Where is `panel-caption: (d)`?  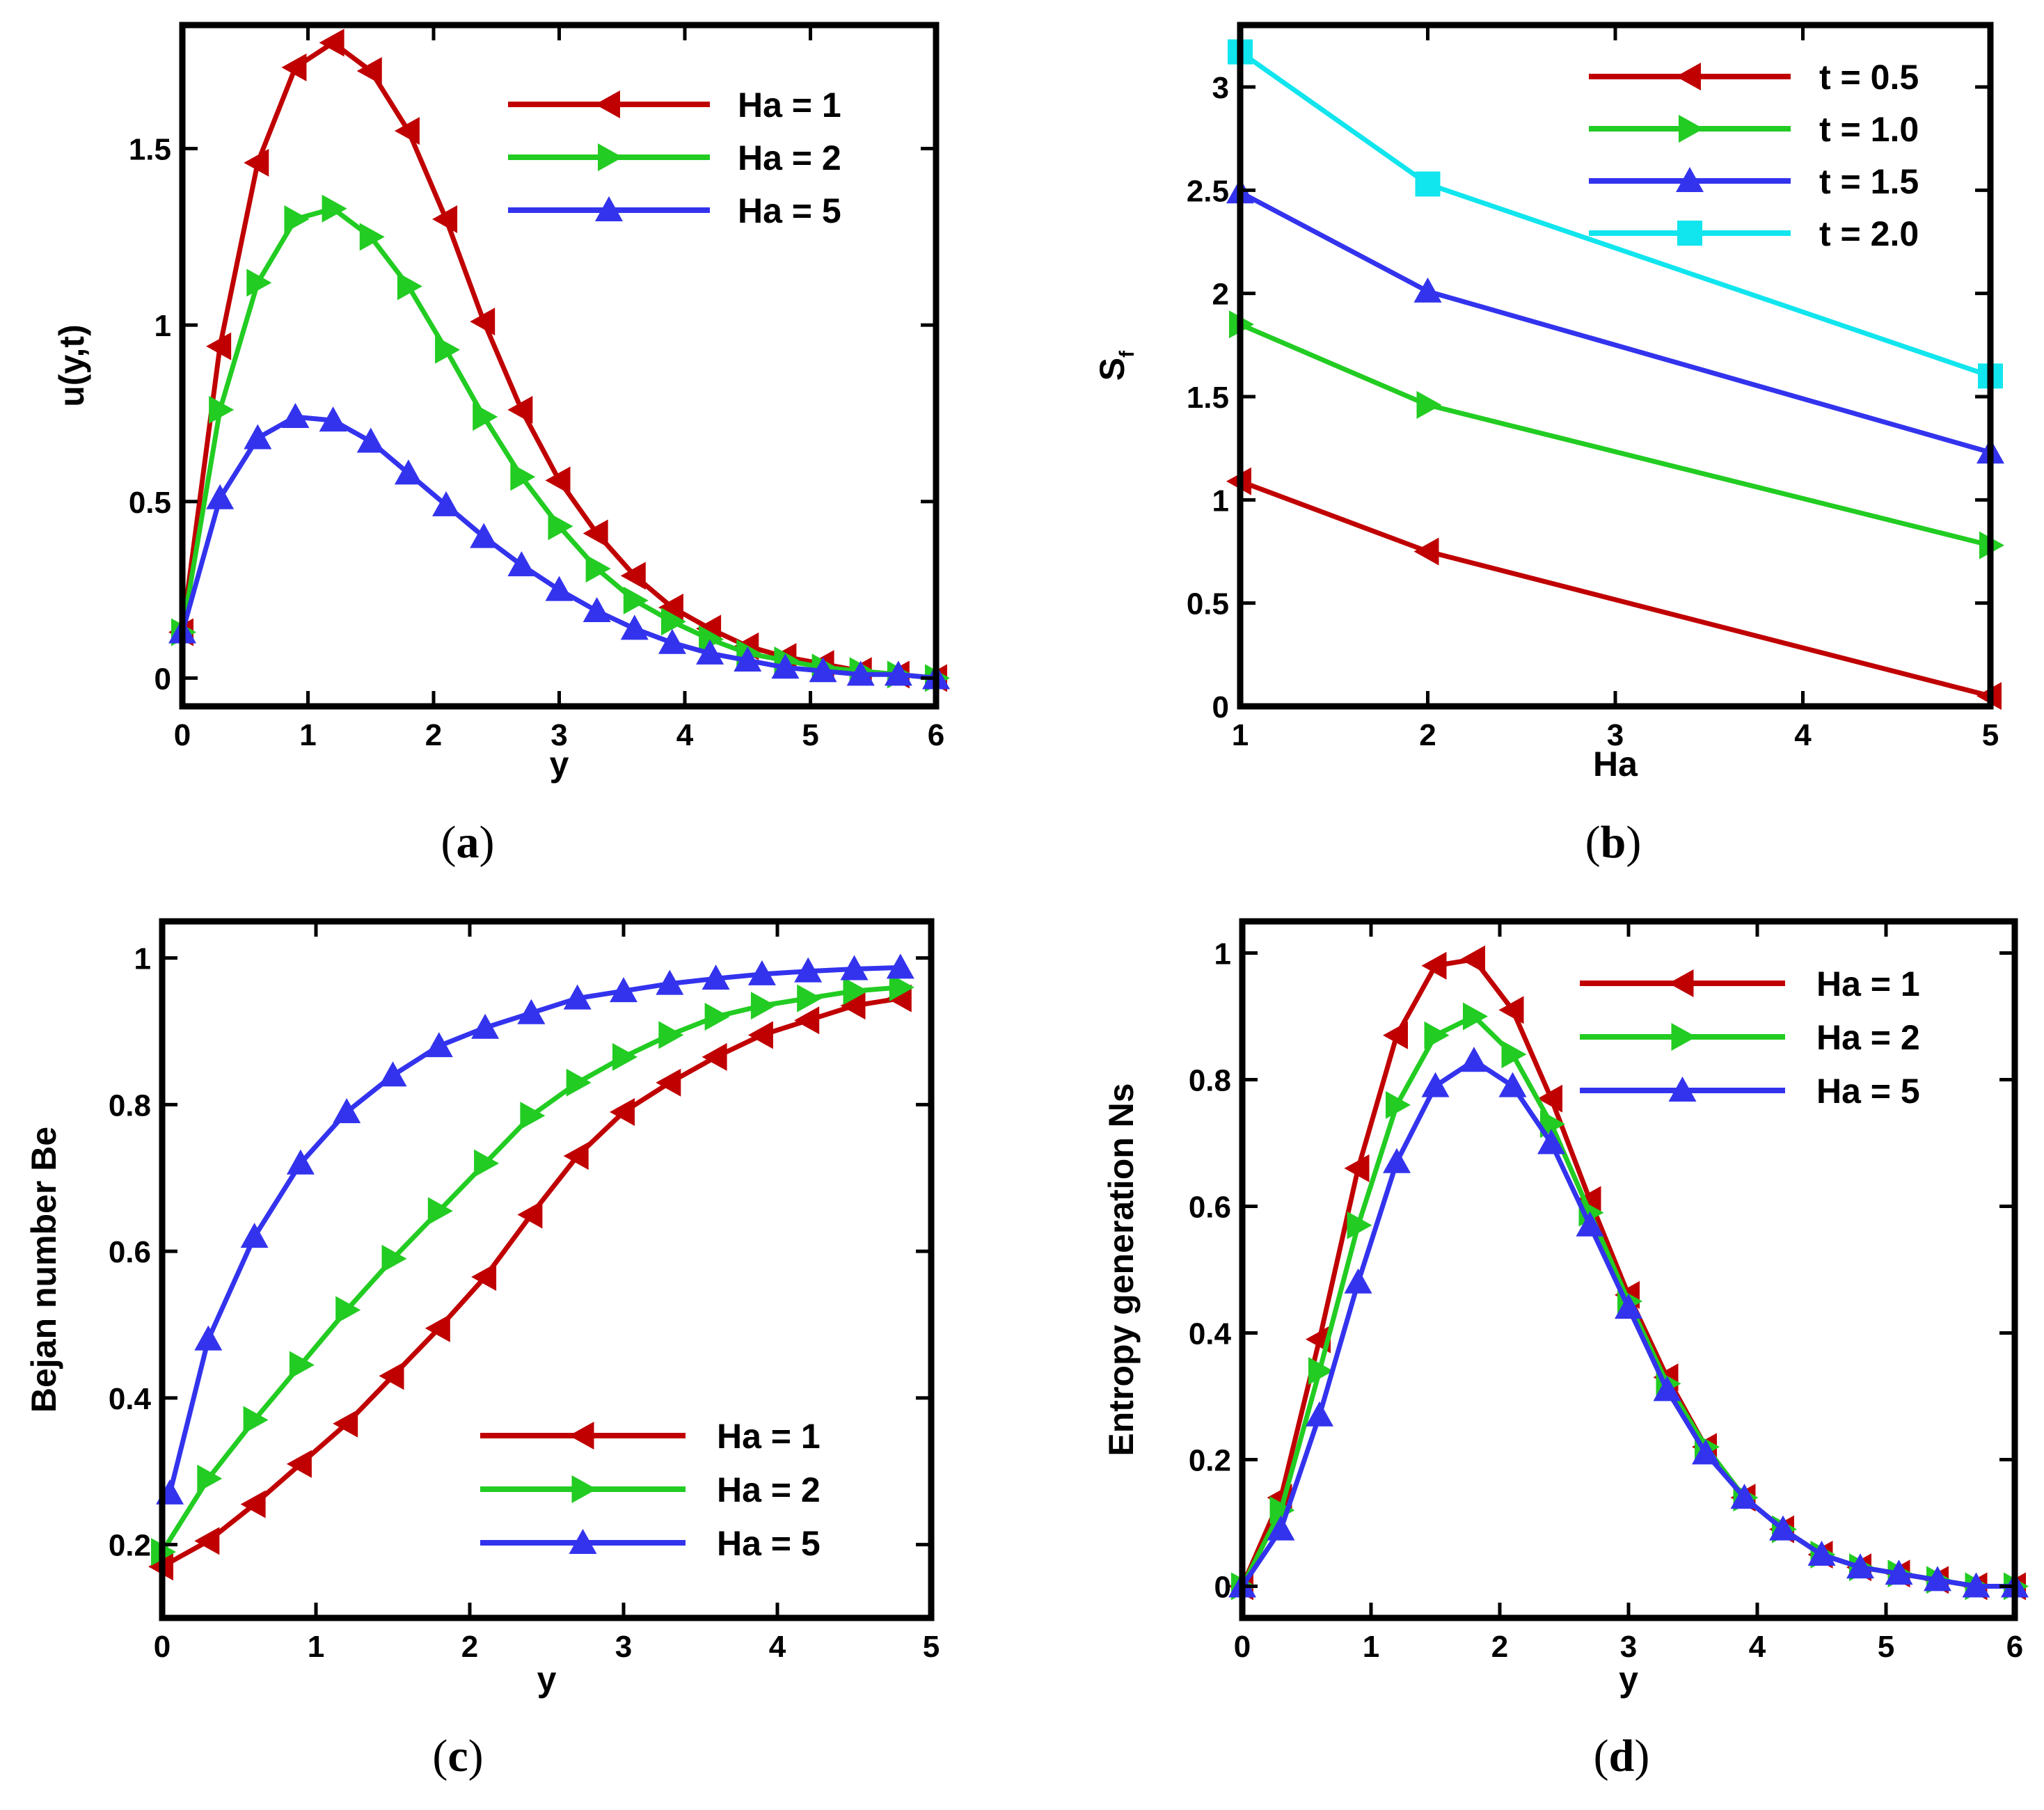 panel-caption: (d) is located at coordinates (1622, 1756).